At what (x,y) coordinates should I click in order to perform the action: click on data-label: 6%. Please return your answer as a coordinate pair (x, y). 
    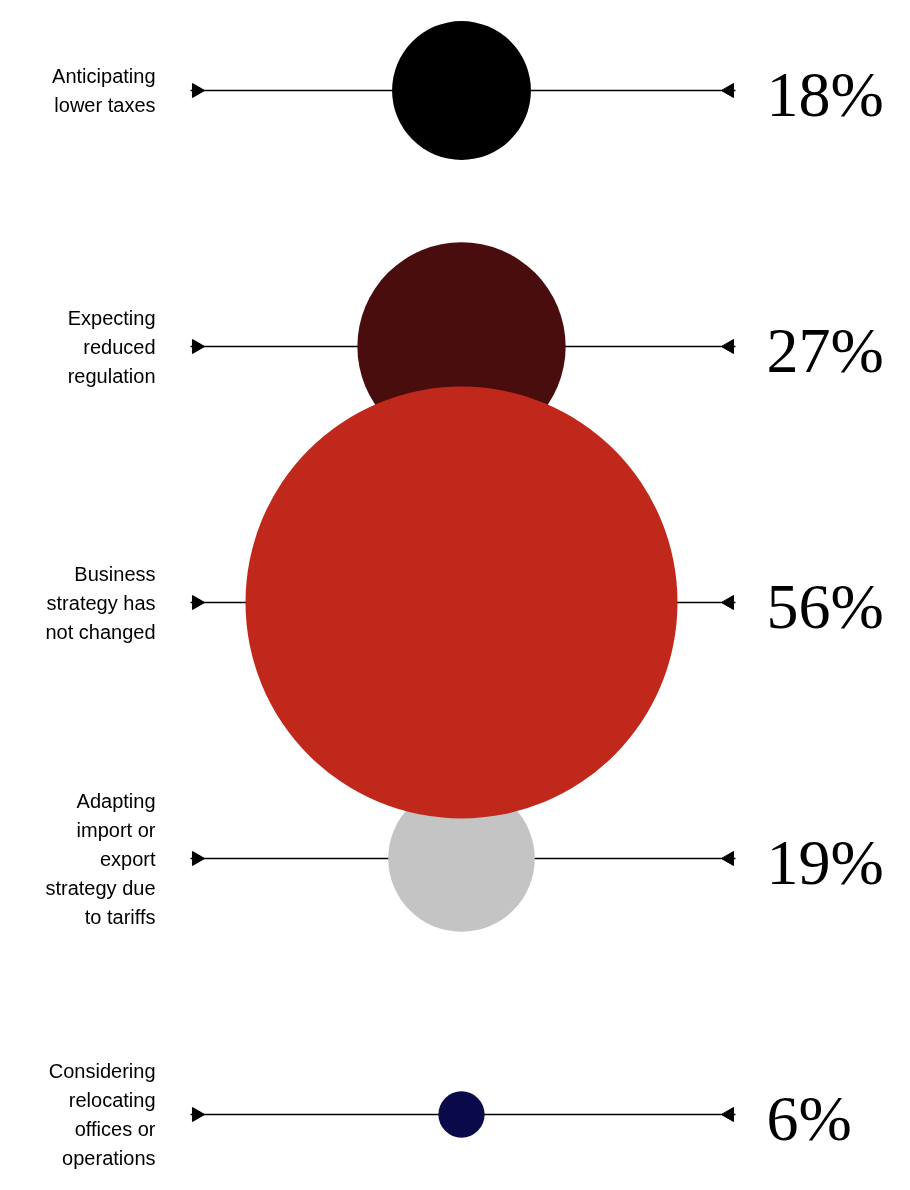
    Looking at the image, I should click on (809, 1118).